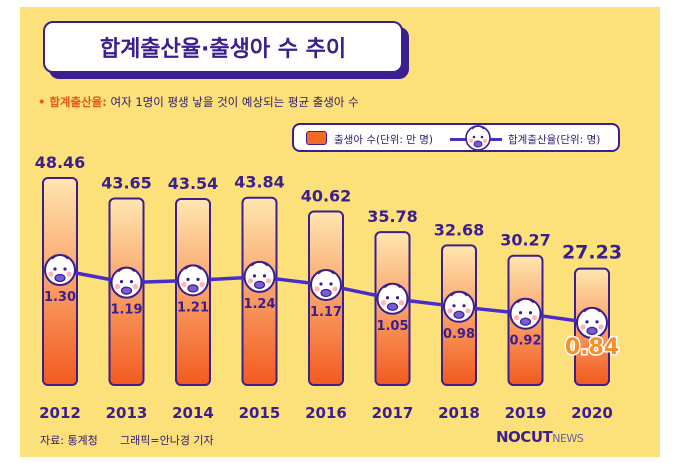 This screenshot has width=673, height=463. Describe the element at coordinates (223, 49) in the screenshot. I see `page-title: 합계출산율·출생아 수 추이` at that location.